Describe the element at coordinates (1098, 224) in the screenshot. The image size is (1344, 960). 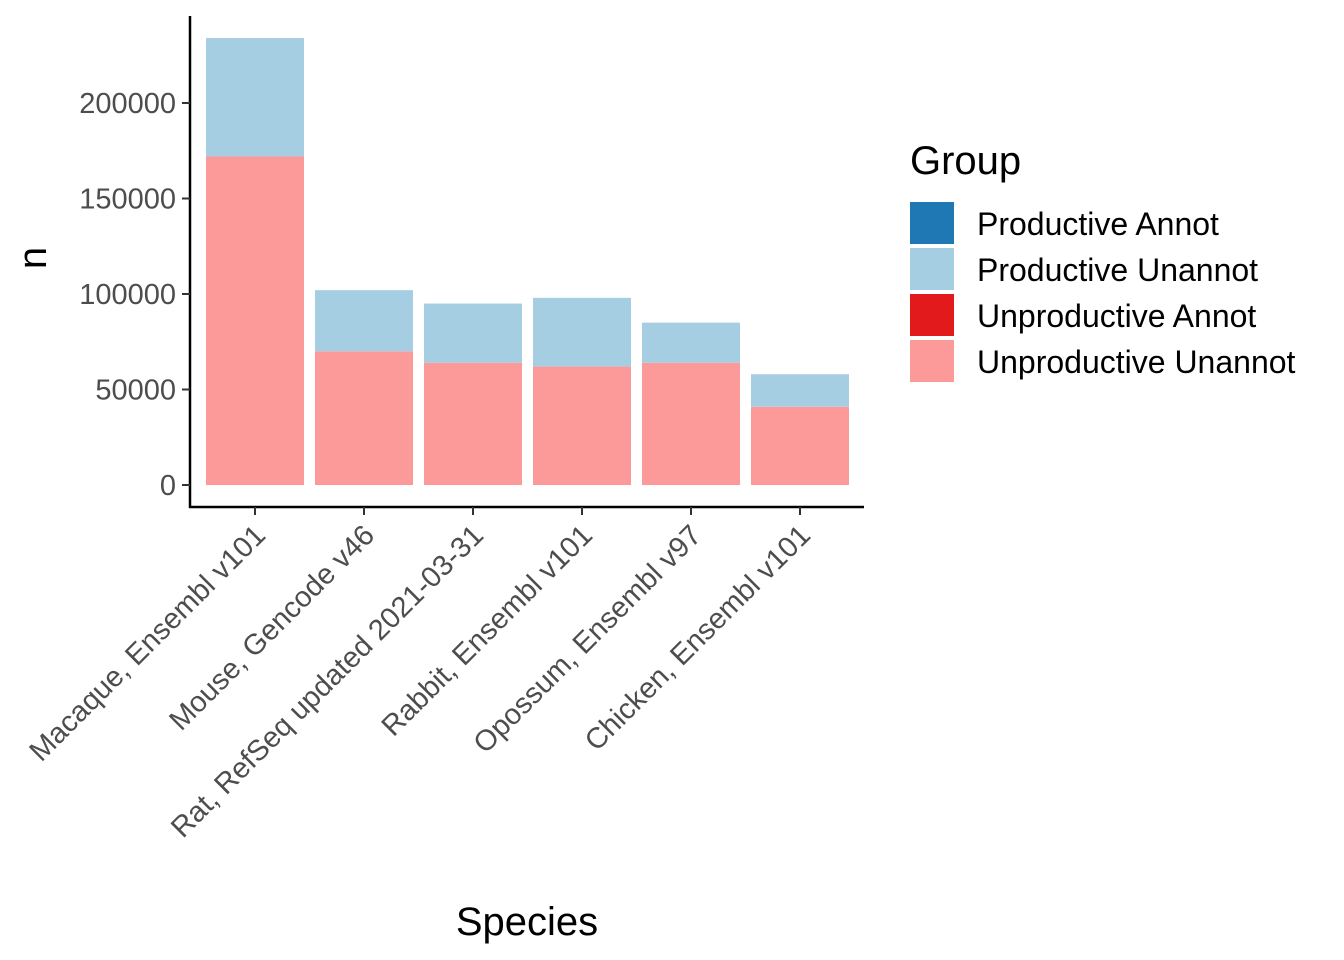
I see `legend-label: Productive Annot` at that location.